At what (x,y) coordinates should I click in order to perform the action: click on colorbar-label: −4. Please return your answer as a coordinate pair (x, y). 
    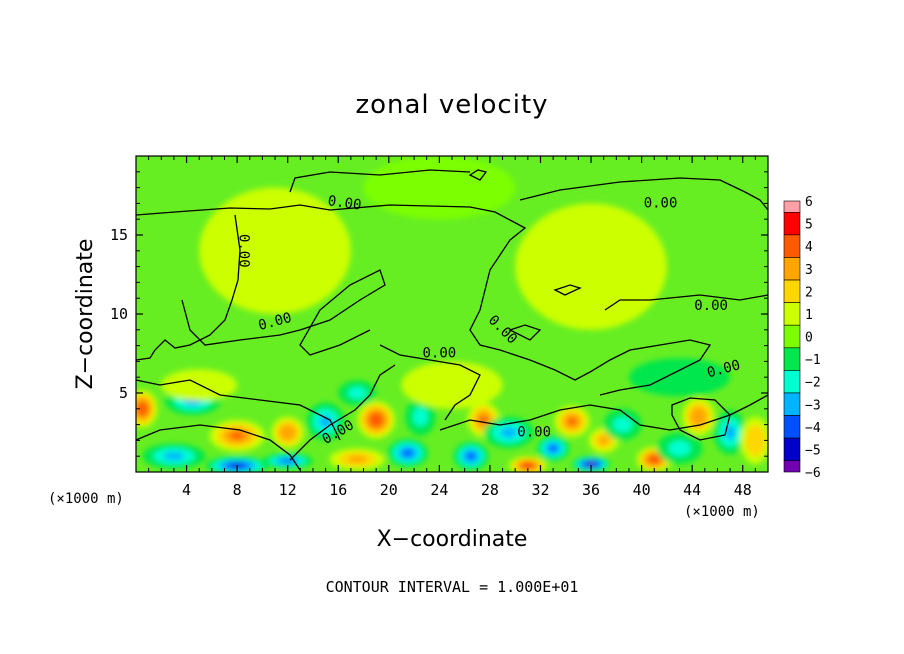
    Looking at the image, I should click on (813, 428).